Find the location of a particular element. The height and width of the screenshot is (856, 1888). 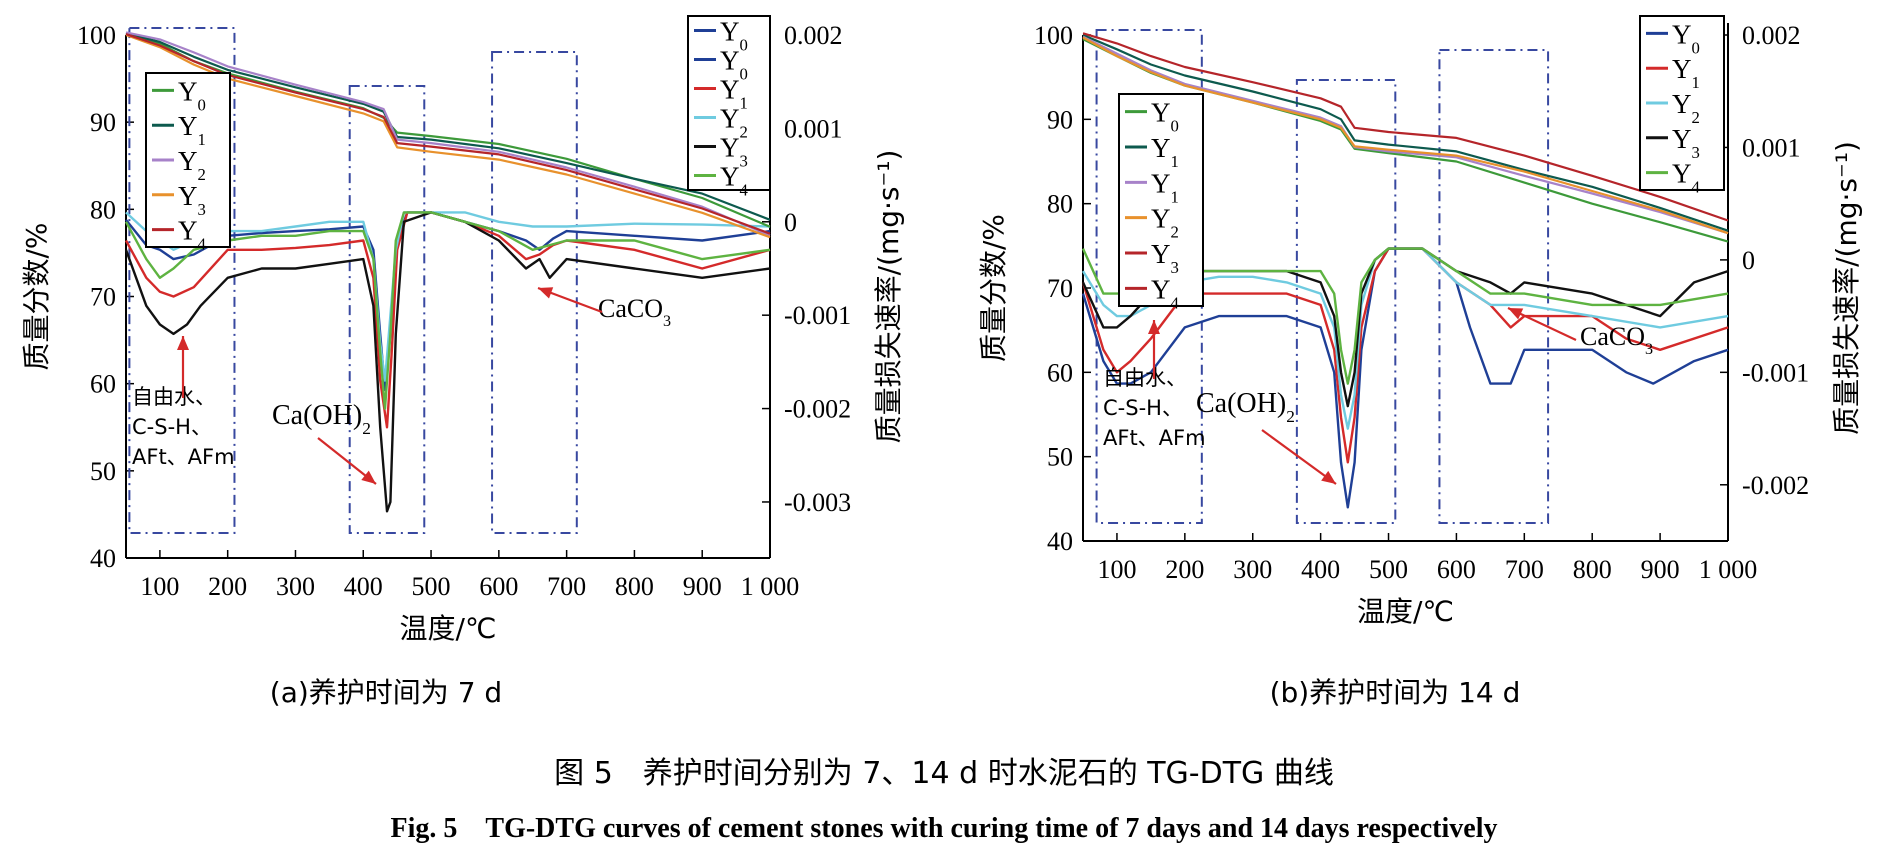

y2-tick-label: 0.002 is located at coordinates (1771, 35).